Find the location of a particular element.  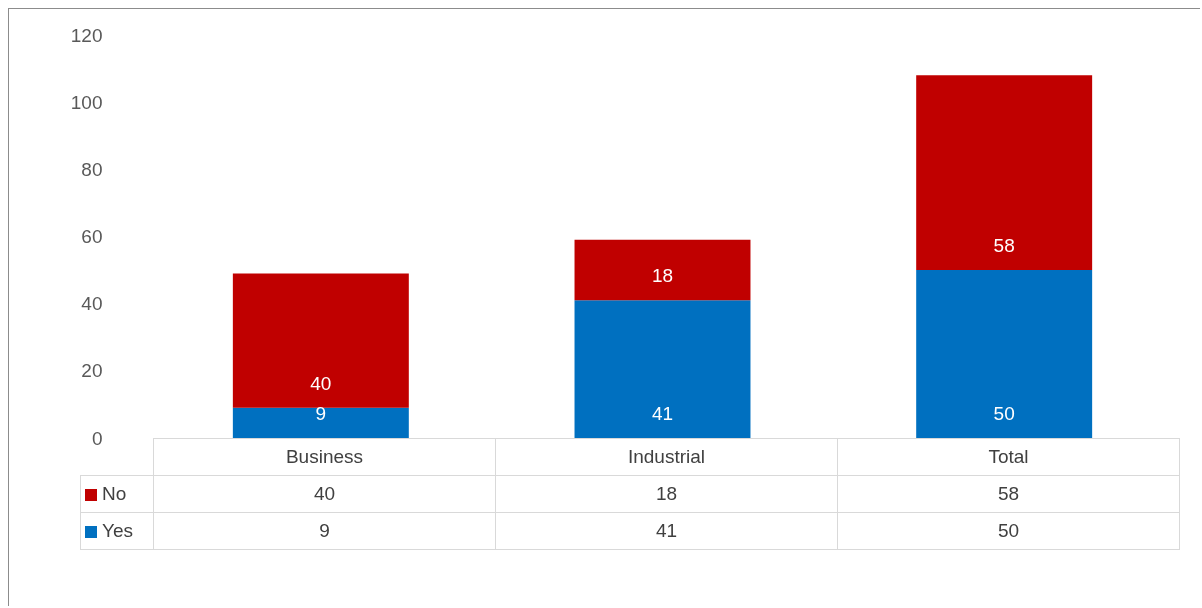

y-tick-label: 60 is located at coordinates (92, 236).